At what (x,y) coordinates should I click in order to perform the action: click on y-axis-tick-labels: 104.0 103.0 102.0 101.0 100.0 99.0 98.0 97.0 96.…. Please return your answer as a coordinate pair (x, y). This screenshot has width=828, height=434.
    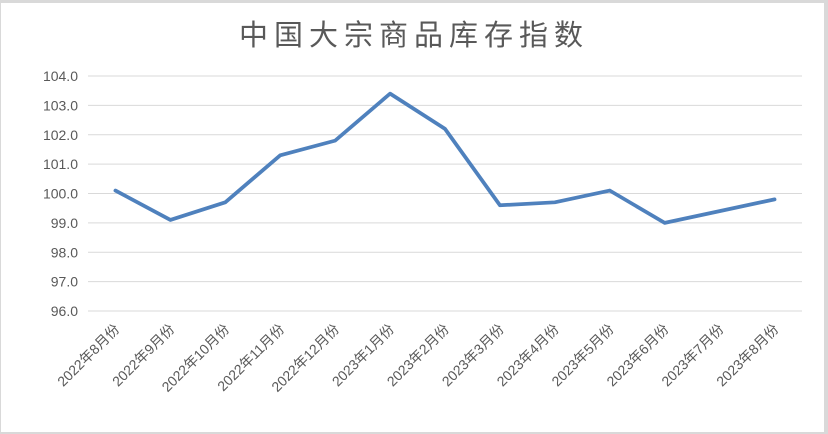
    Looking at the image, I should click on (60, 193).